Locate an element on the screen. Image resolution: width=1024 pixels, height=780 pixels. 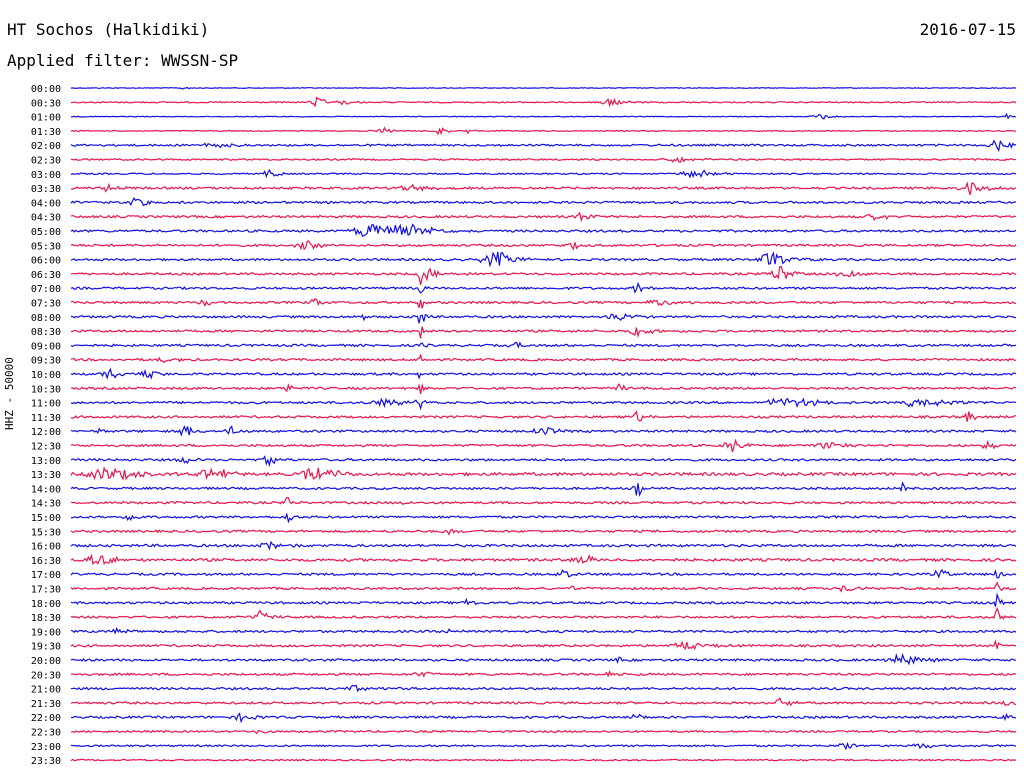
time-label-1730: 17:30 is located at coordinates (46, 590).